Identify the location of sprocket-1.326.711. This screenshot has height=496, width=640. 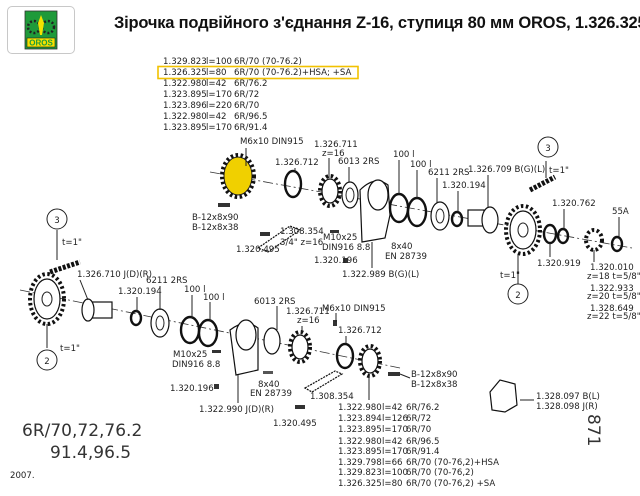
(330, 191).